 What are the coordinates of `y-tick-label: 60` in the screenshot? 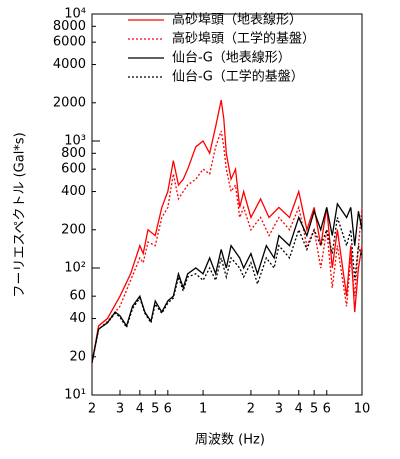 It's located at (77, 296).